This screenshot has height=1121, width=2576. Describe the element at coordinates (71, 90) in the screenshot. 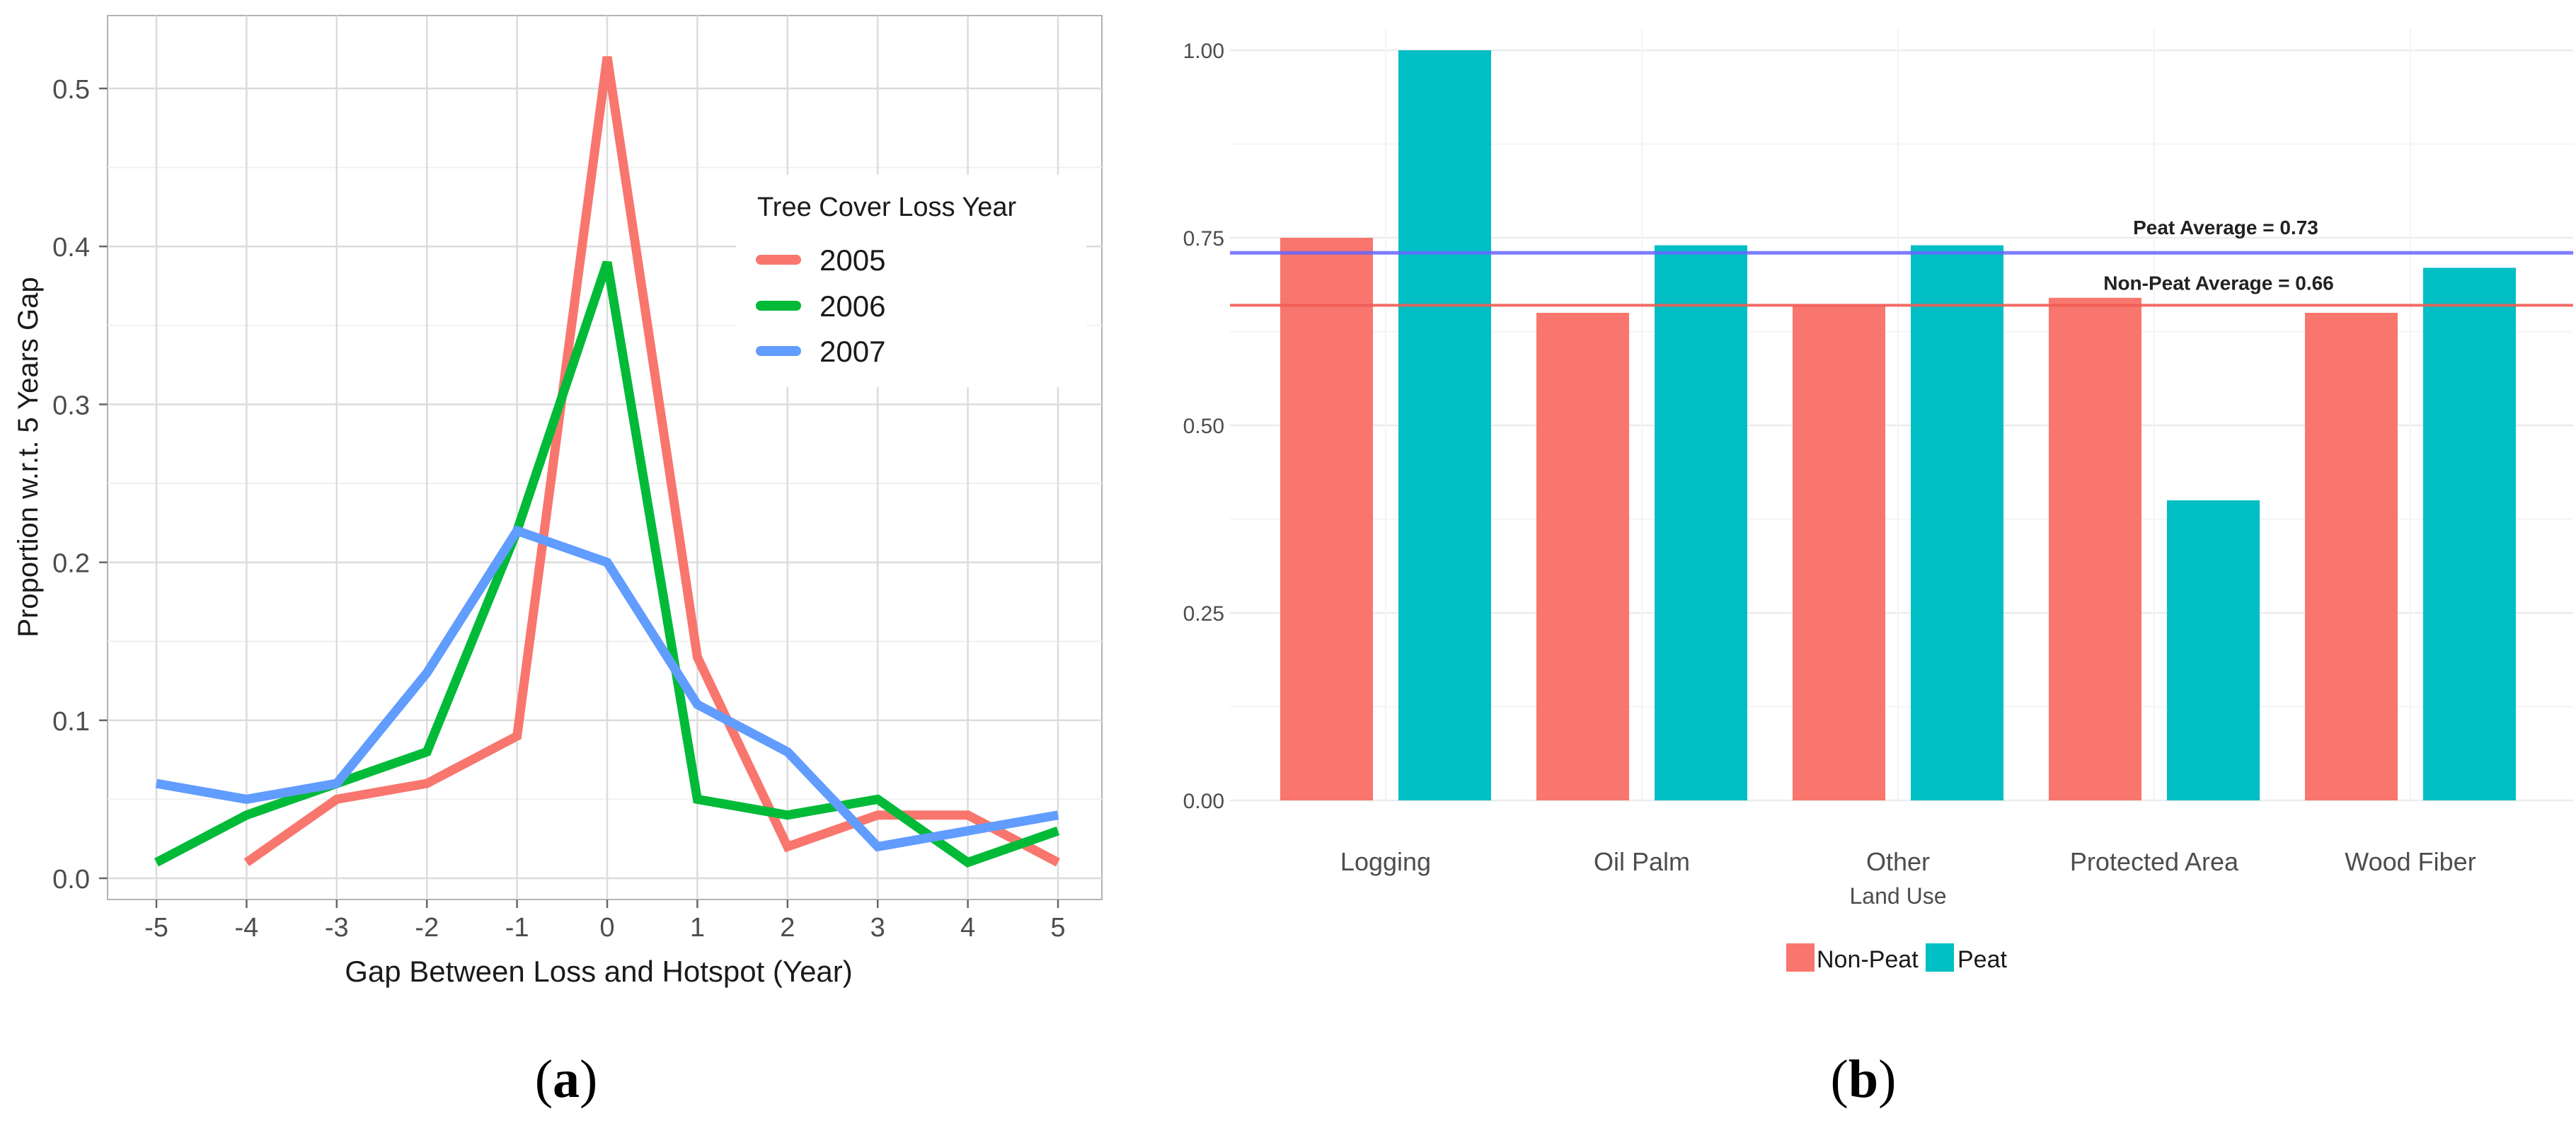

I see `y-tick-label: 0.5` at that location.